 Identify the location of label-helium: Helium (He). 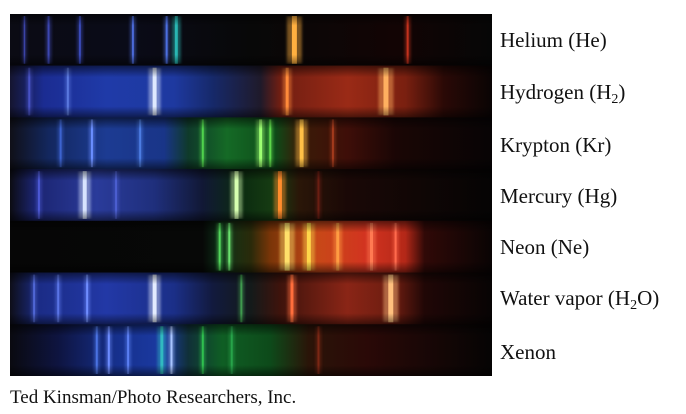
(553, 40).